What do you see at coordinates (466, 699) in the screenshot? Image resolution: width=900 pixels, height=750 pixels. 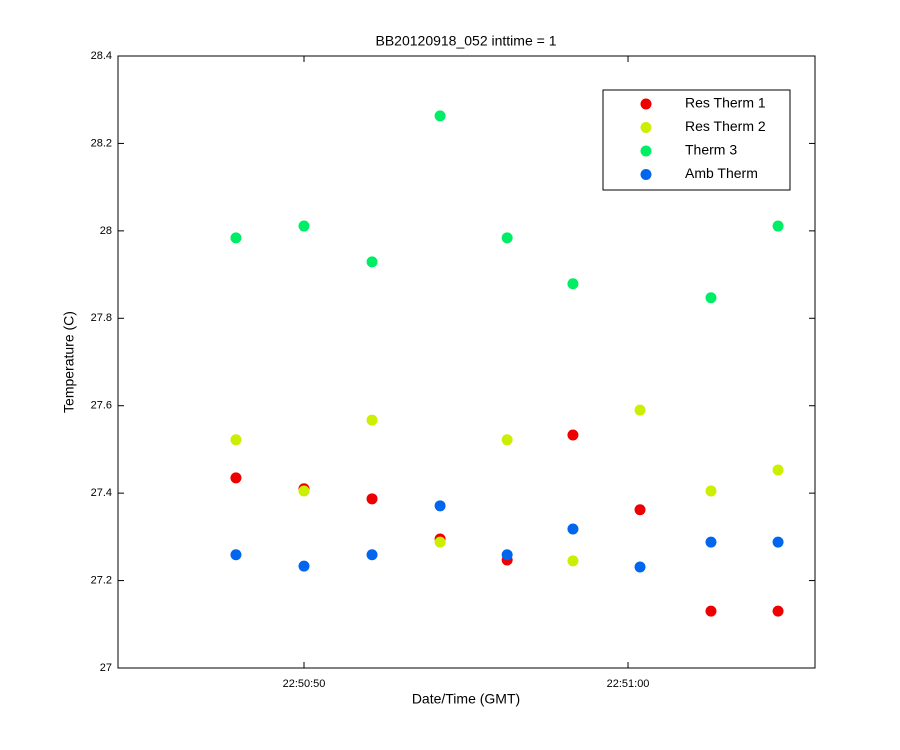 I see `x-axis-label: Date/Time (GMT)` at bounding box center [466, 699].